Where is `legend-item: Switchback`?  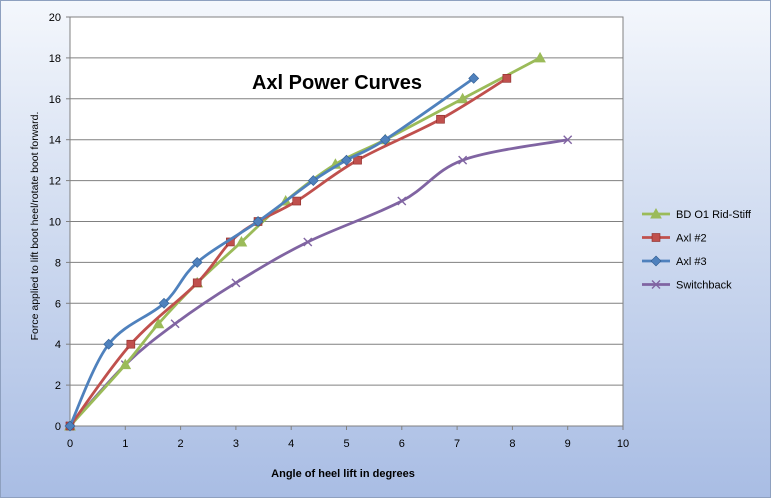 legend-item: Switchback is located at coordinates (687, 286).